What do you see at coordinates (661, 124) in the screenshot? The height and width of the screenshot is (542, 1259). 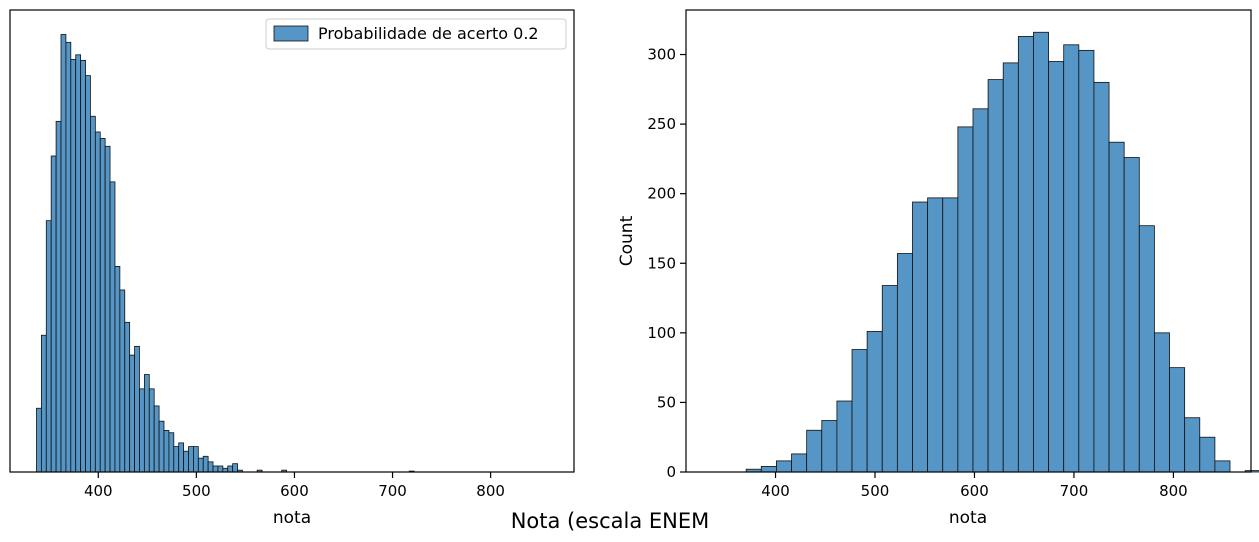 I see `y-tick-label: 250` at bounding box center [661, 124].